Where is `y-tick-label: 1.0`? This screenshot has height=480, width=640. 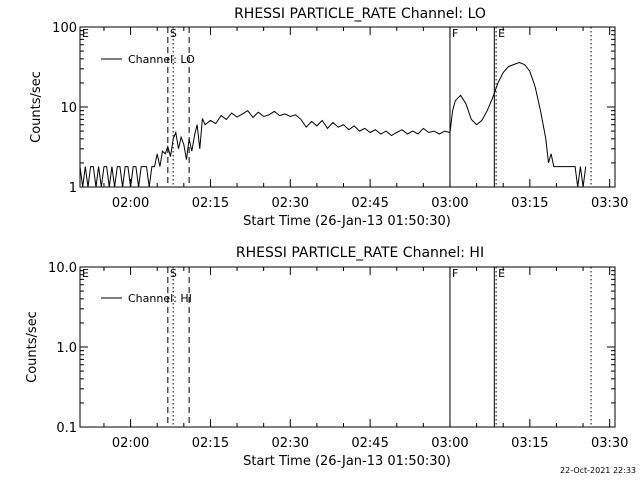 y-tick-label: 1.0 is located at coordinates (66, 348).